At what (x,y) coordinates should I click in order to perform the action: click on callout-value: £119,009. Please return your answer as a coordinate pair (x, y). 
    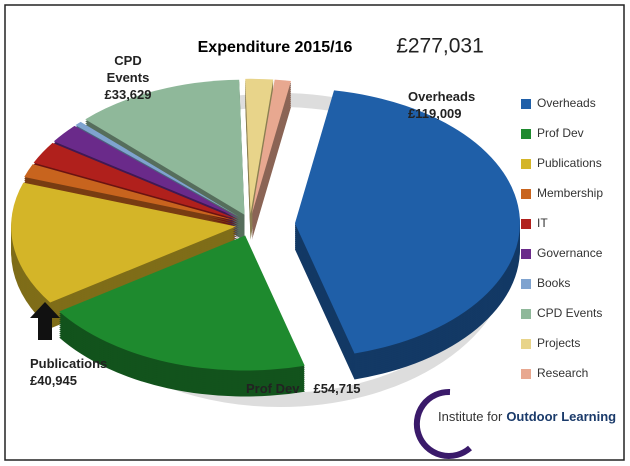
    Looking at the image, I should click on (435, 113).